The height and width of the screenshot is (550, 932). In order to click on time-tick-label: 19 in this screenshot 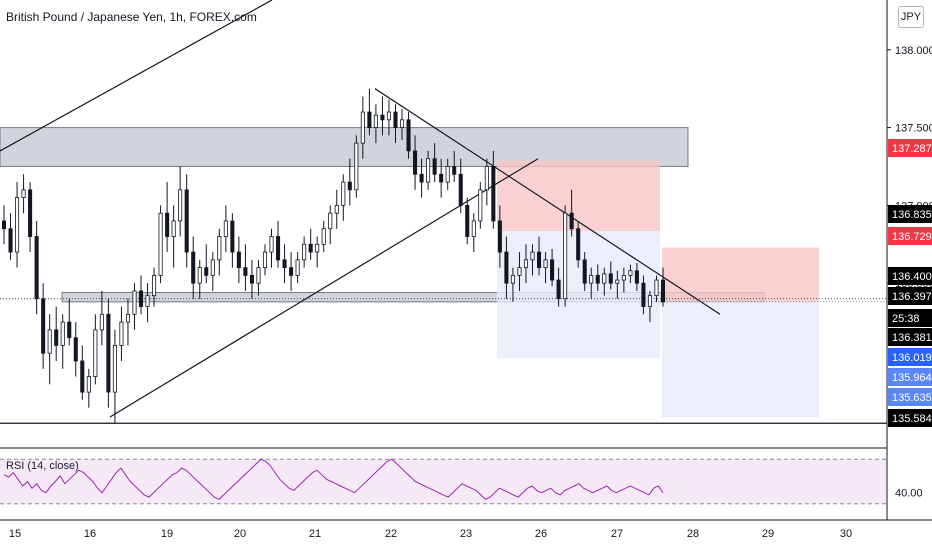, I will do `click(167, 534)`.